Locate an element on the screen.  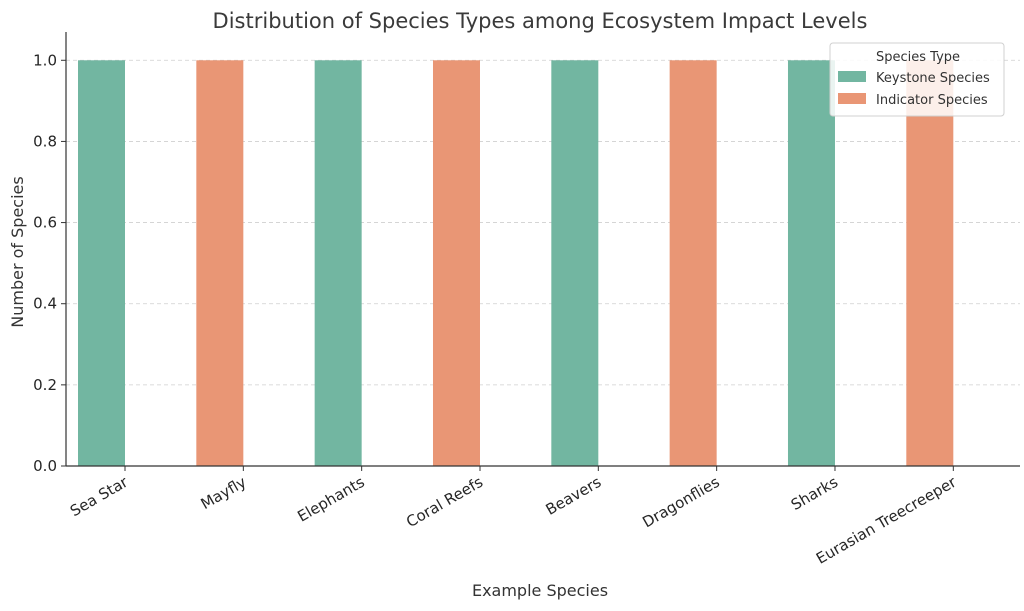
legend-label-keystone: Keystone Species is located at coordinates (933, 78).